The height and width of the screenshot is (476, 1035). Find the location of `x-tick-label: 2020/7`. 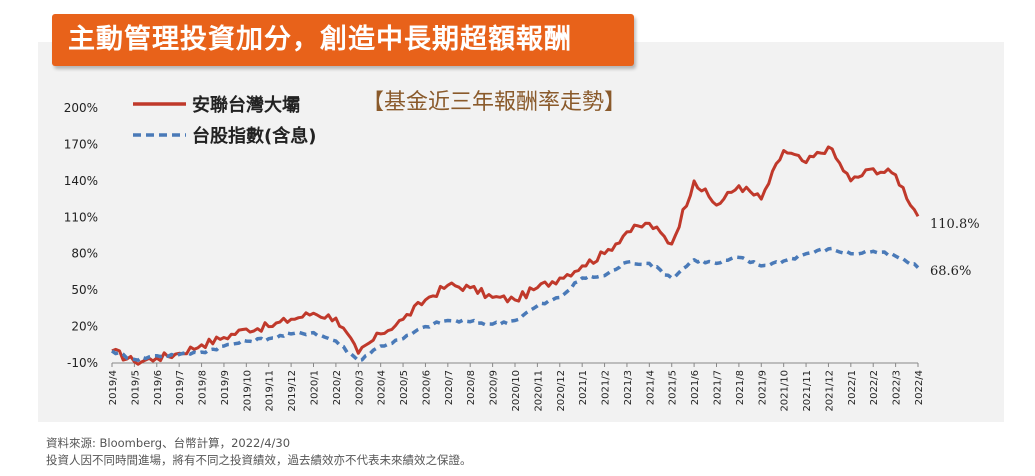

x-tick-label: 2020/7 is located at coordinates (449, 387).